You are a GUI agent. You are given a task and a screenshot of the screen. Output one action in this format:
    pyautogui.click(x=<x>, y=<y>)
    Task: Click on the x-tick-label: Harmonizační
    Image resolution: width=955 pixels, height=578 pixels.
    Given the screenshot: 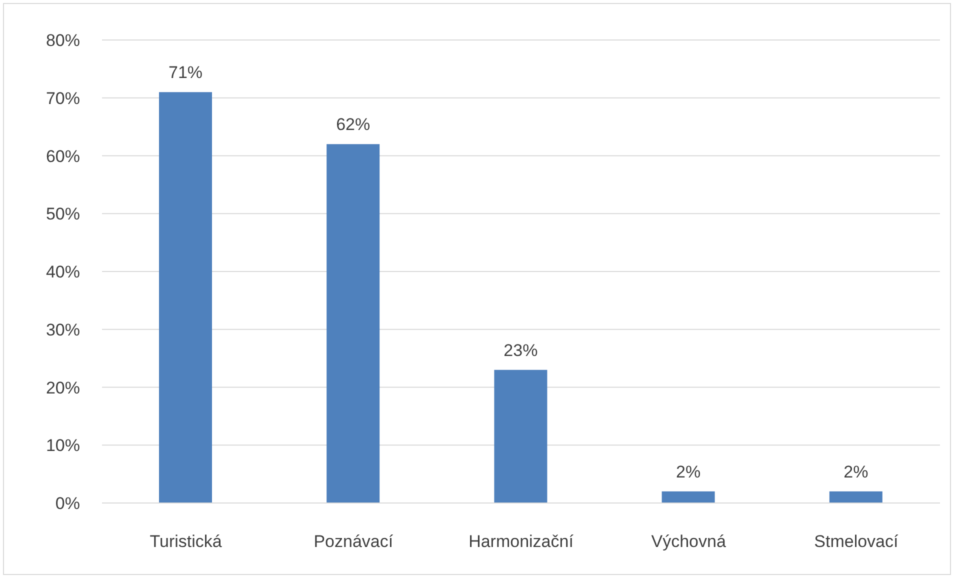 What is the action you would take?
    pyautogui.click(x=521, y=542)
    